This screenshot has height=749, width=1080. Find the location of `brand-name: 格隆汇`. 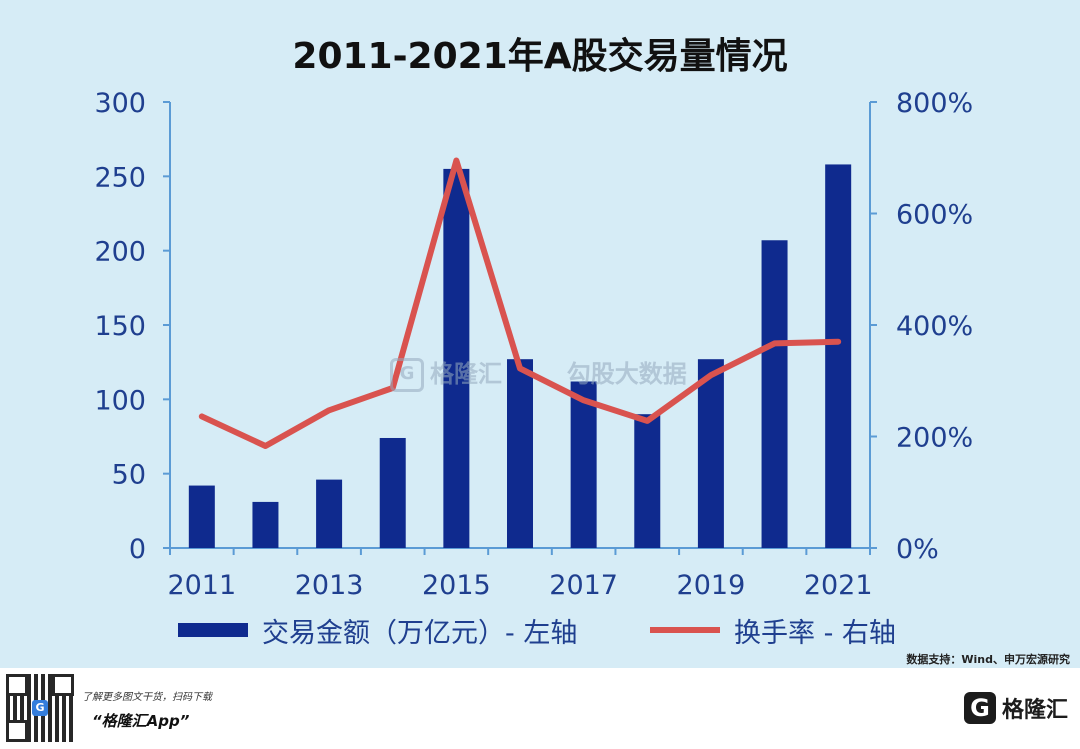

brand-name: 格隆汇 is located at coordinates (1034, 710).